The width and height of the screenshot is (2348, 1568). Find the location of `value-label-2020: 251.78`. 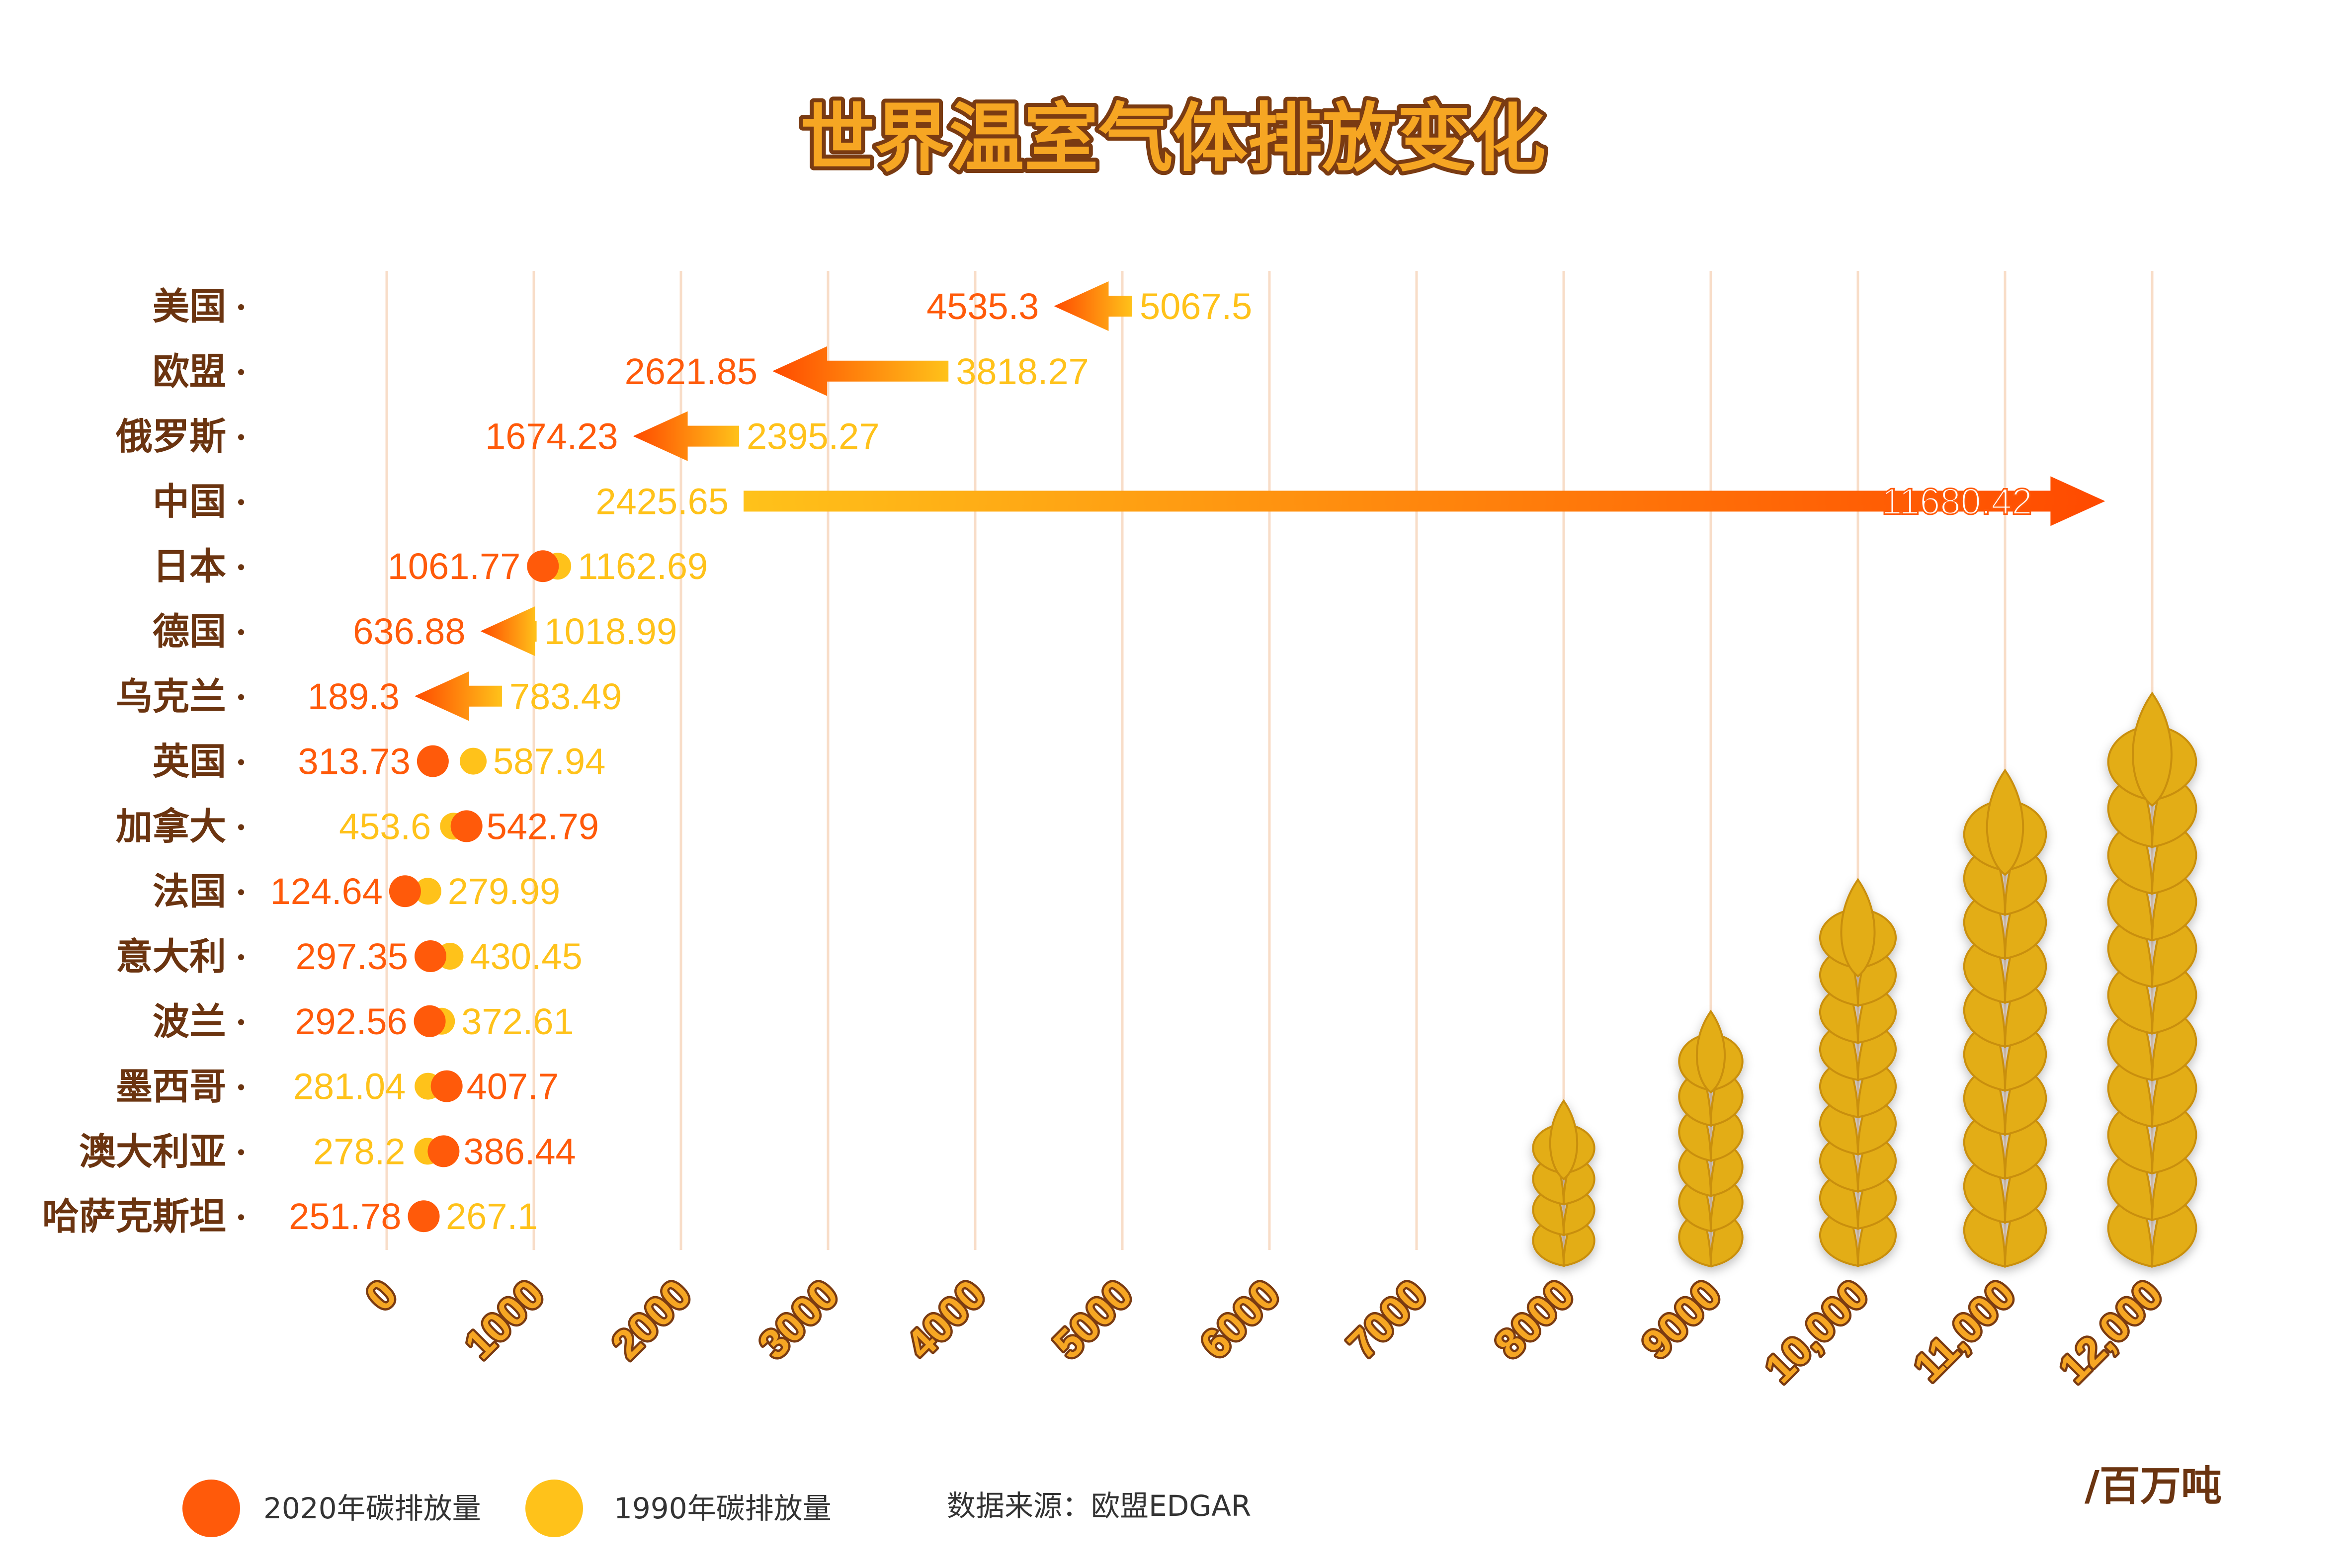

value-label-2020: 251.78 is located at coordinates (345, 1216).